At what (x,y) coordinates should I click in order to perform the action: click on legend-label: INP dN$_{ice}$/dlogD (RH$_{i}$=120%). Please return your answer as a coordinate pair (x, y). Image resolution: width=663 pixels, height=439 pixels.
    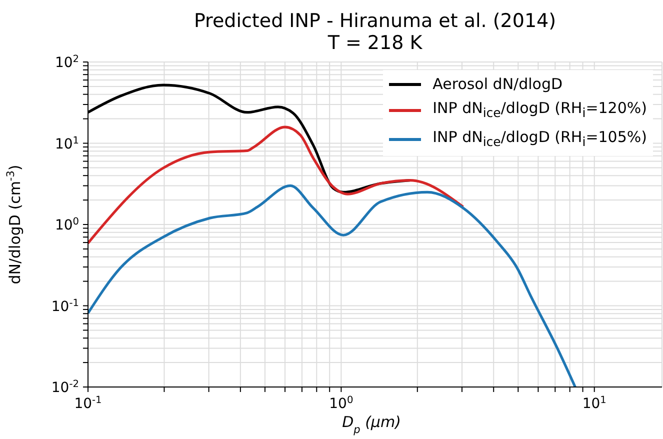
    Looking at the image, I should click on (539, 110).